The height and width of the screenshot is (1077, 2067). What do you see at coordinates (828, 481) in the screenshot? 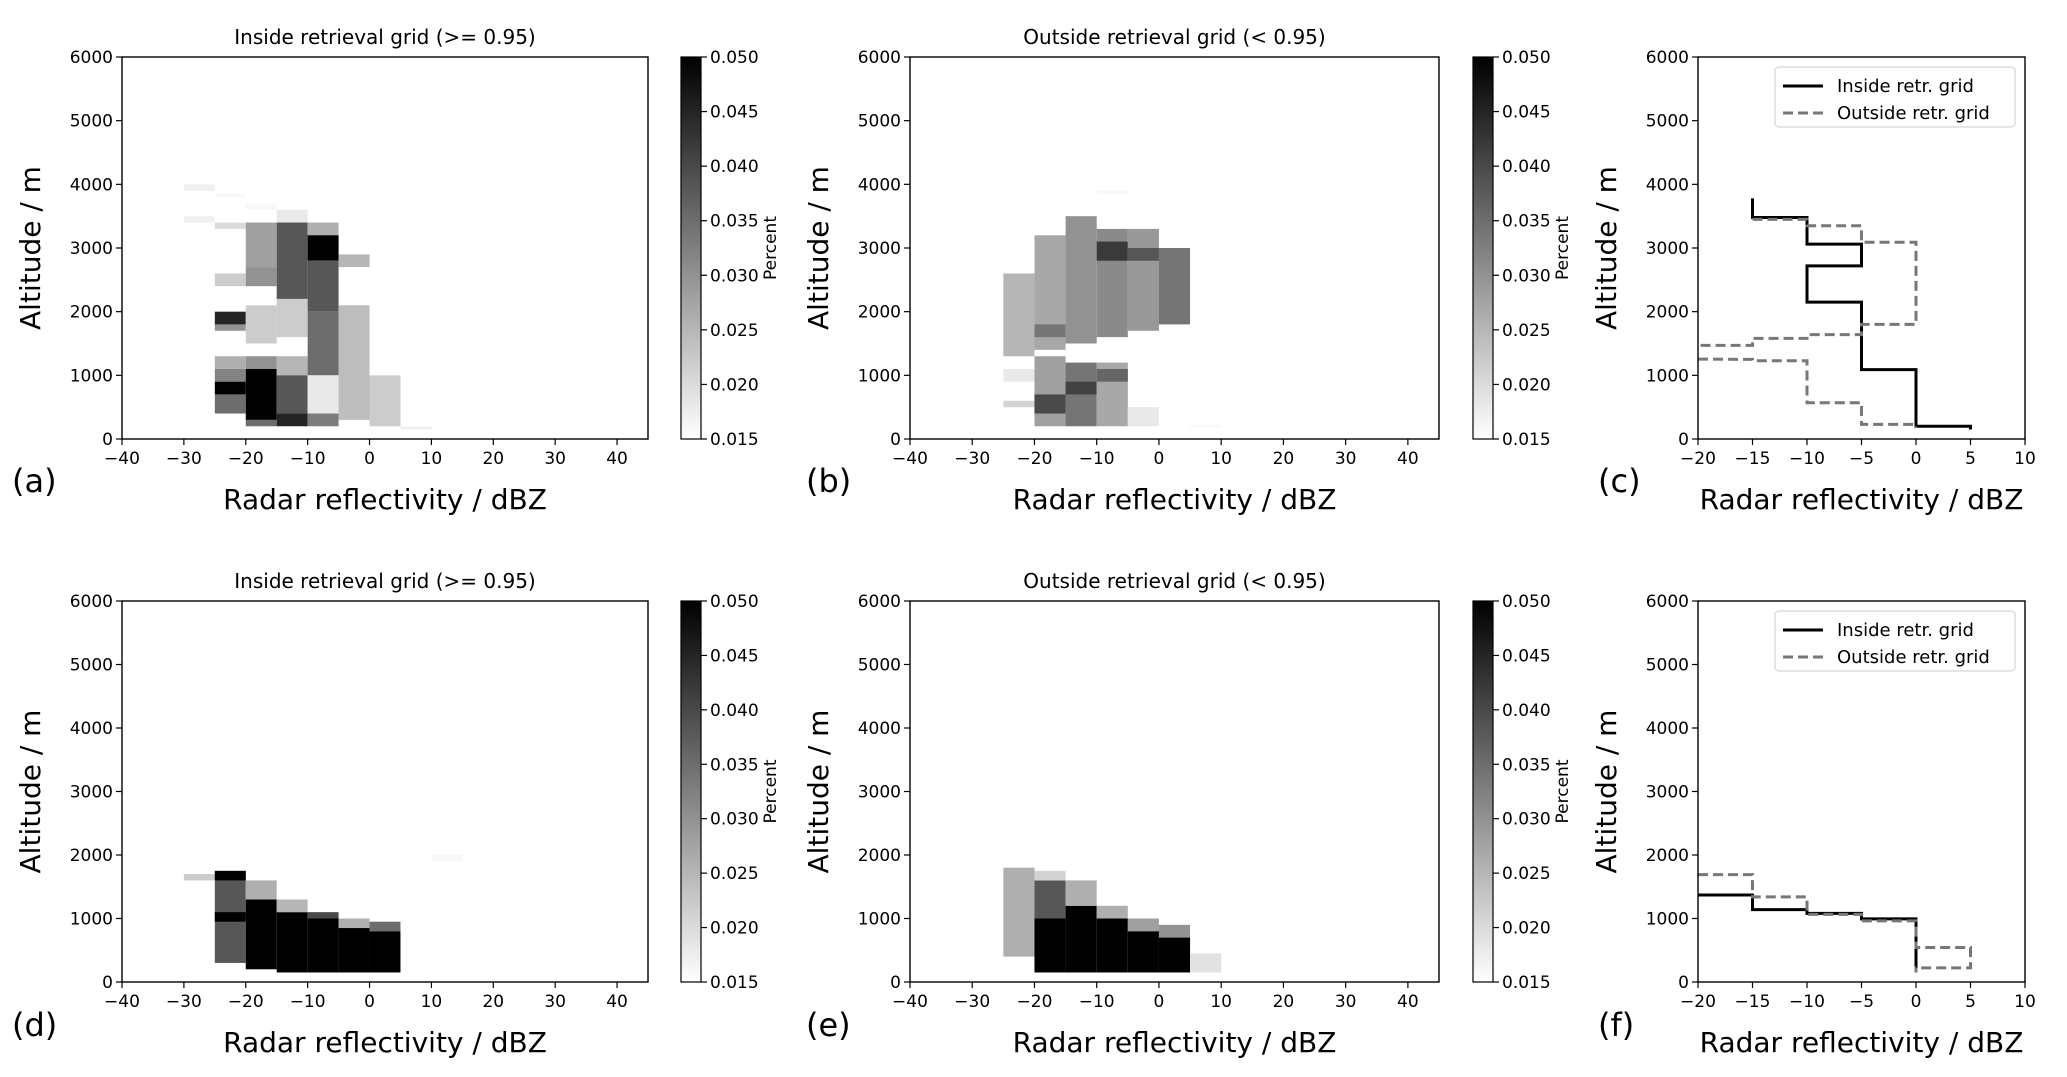
I see `panel-letter: (b)` at bounding box center [828, 481].